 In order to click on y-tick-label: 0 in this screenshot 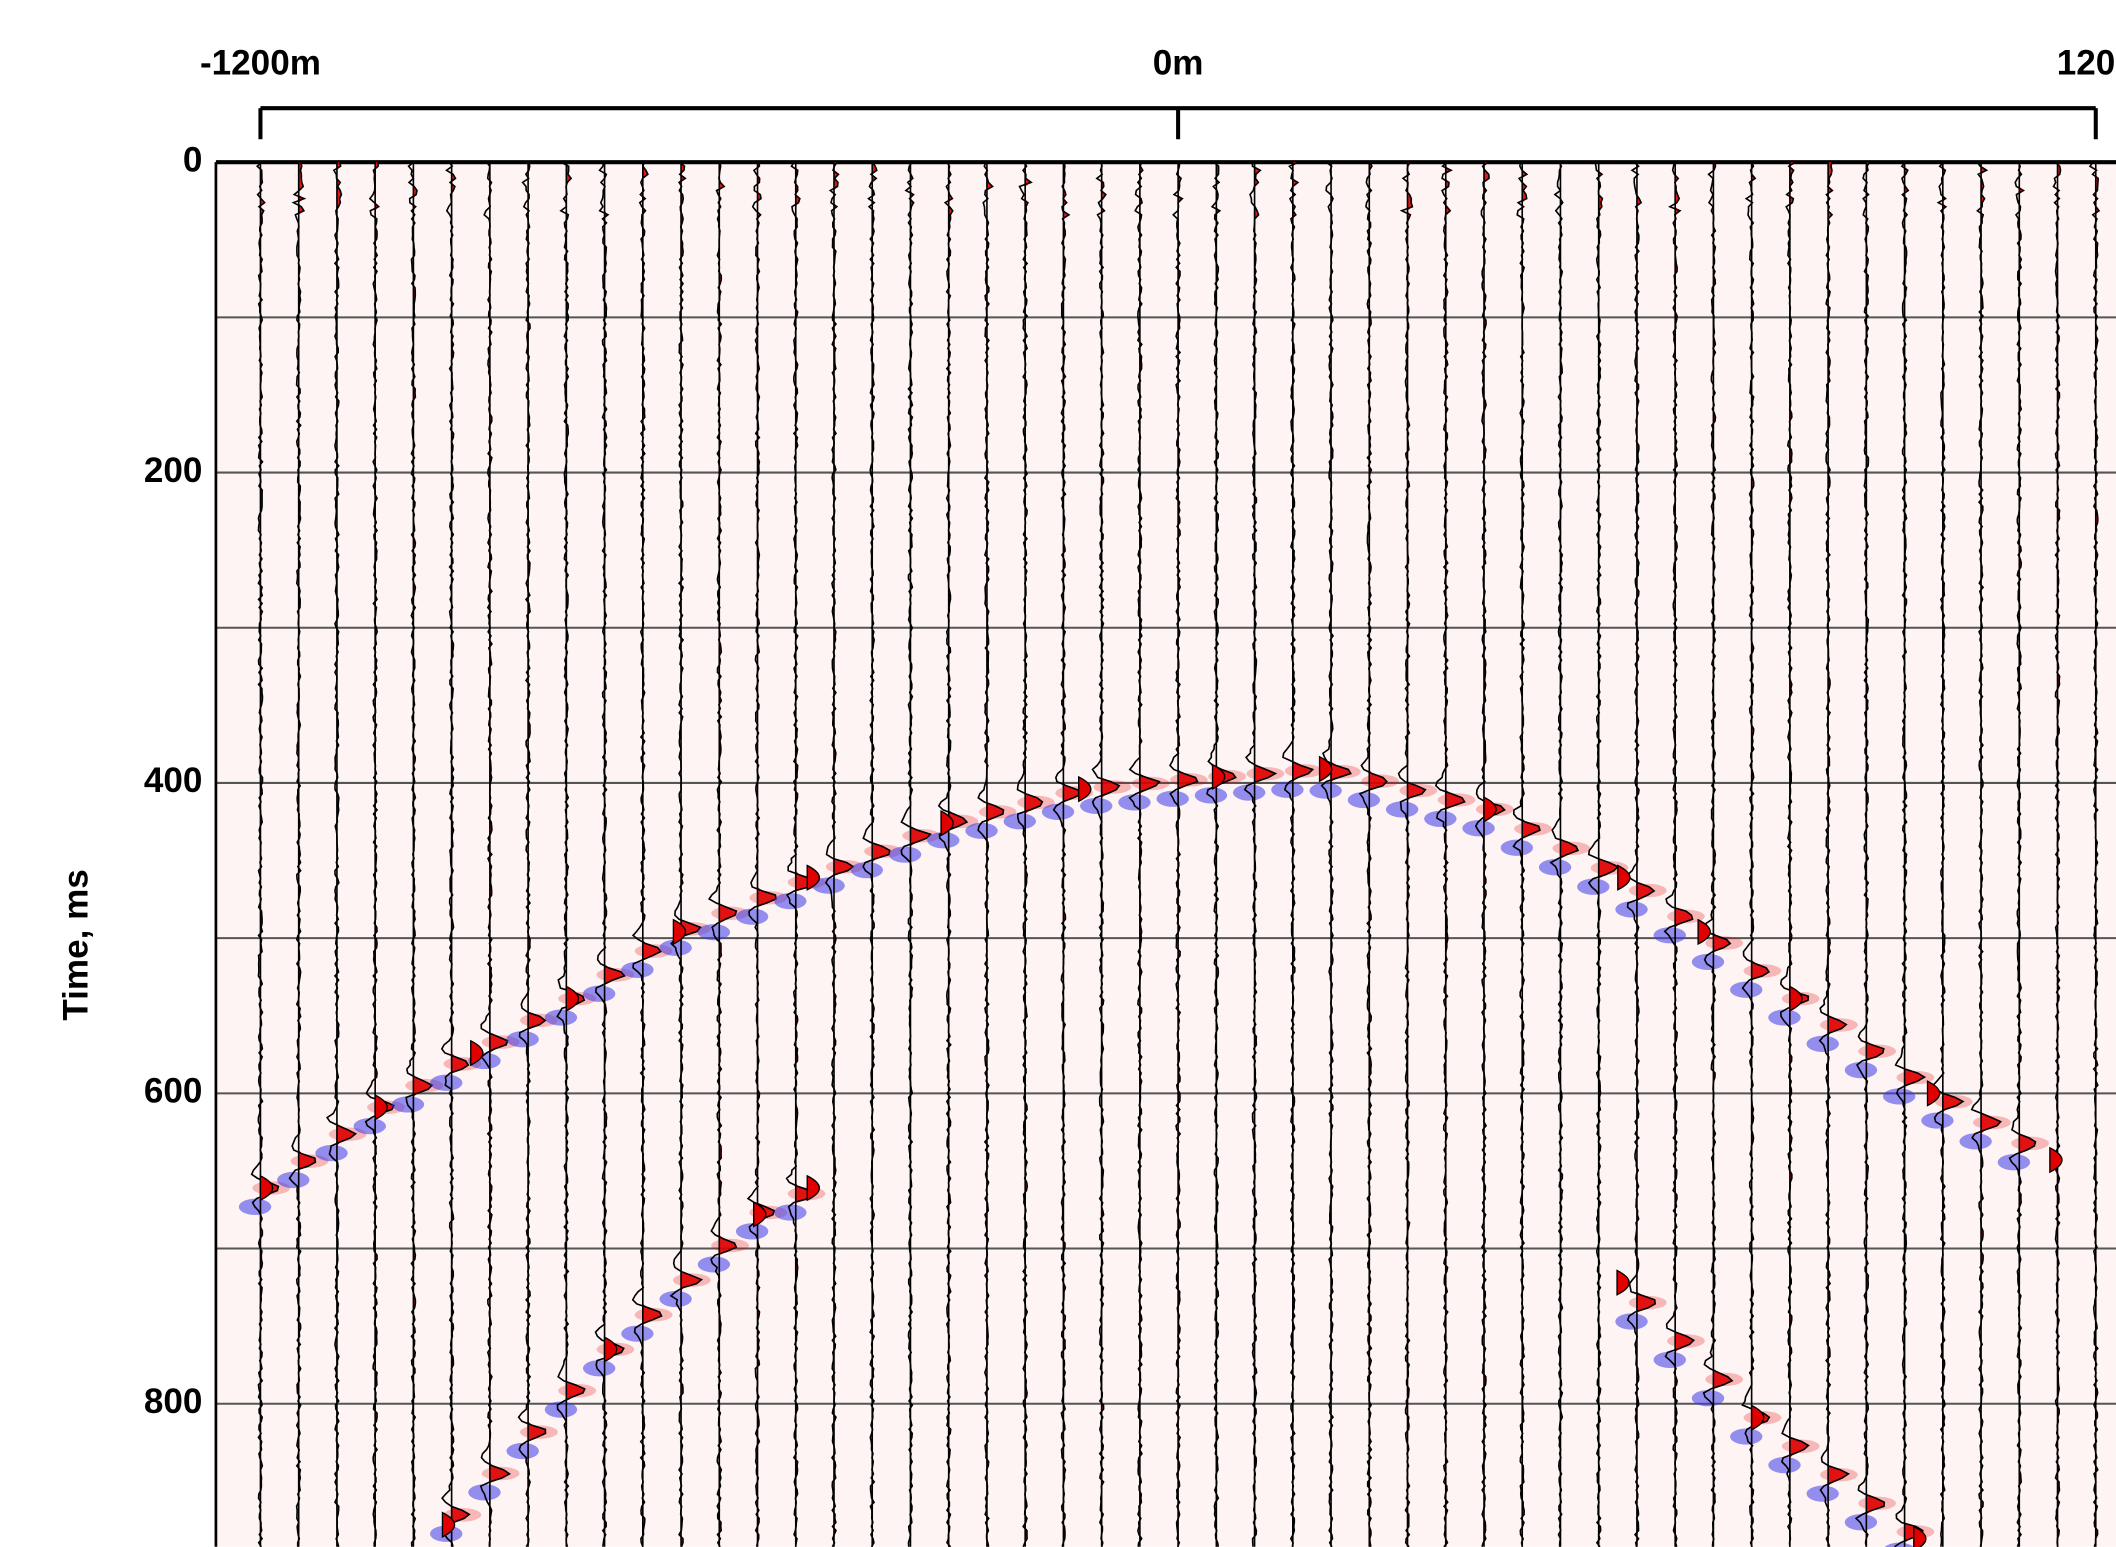, I will do `click(193, 159)`.